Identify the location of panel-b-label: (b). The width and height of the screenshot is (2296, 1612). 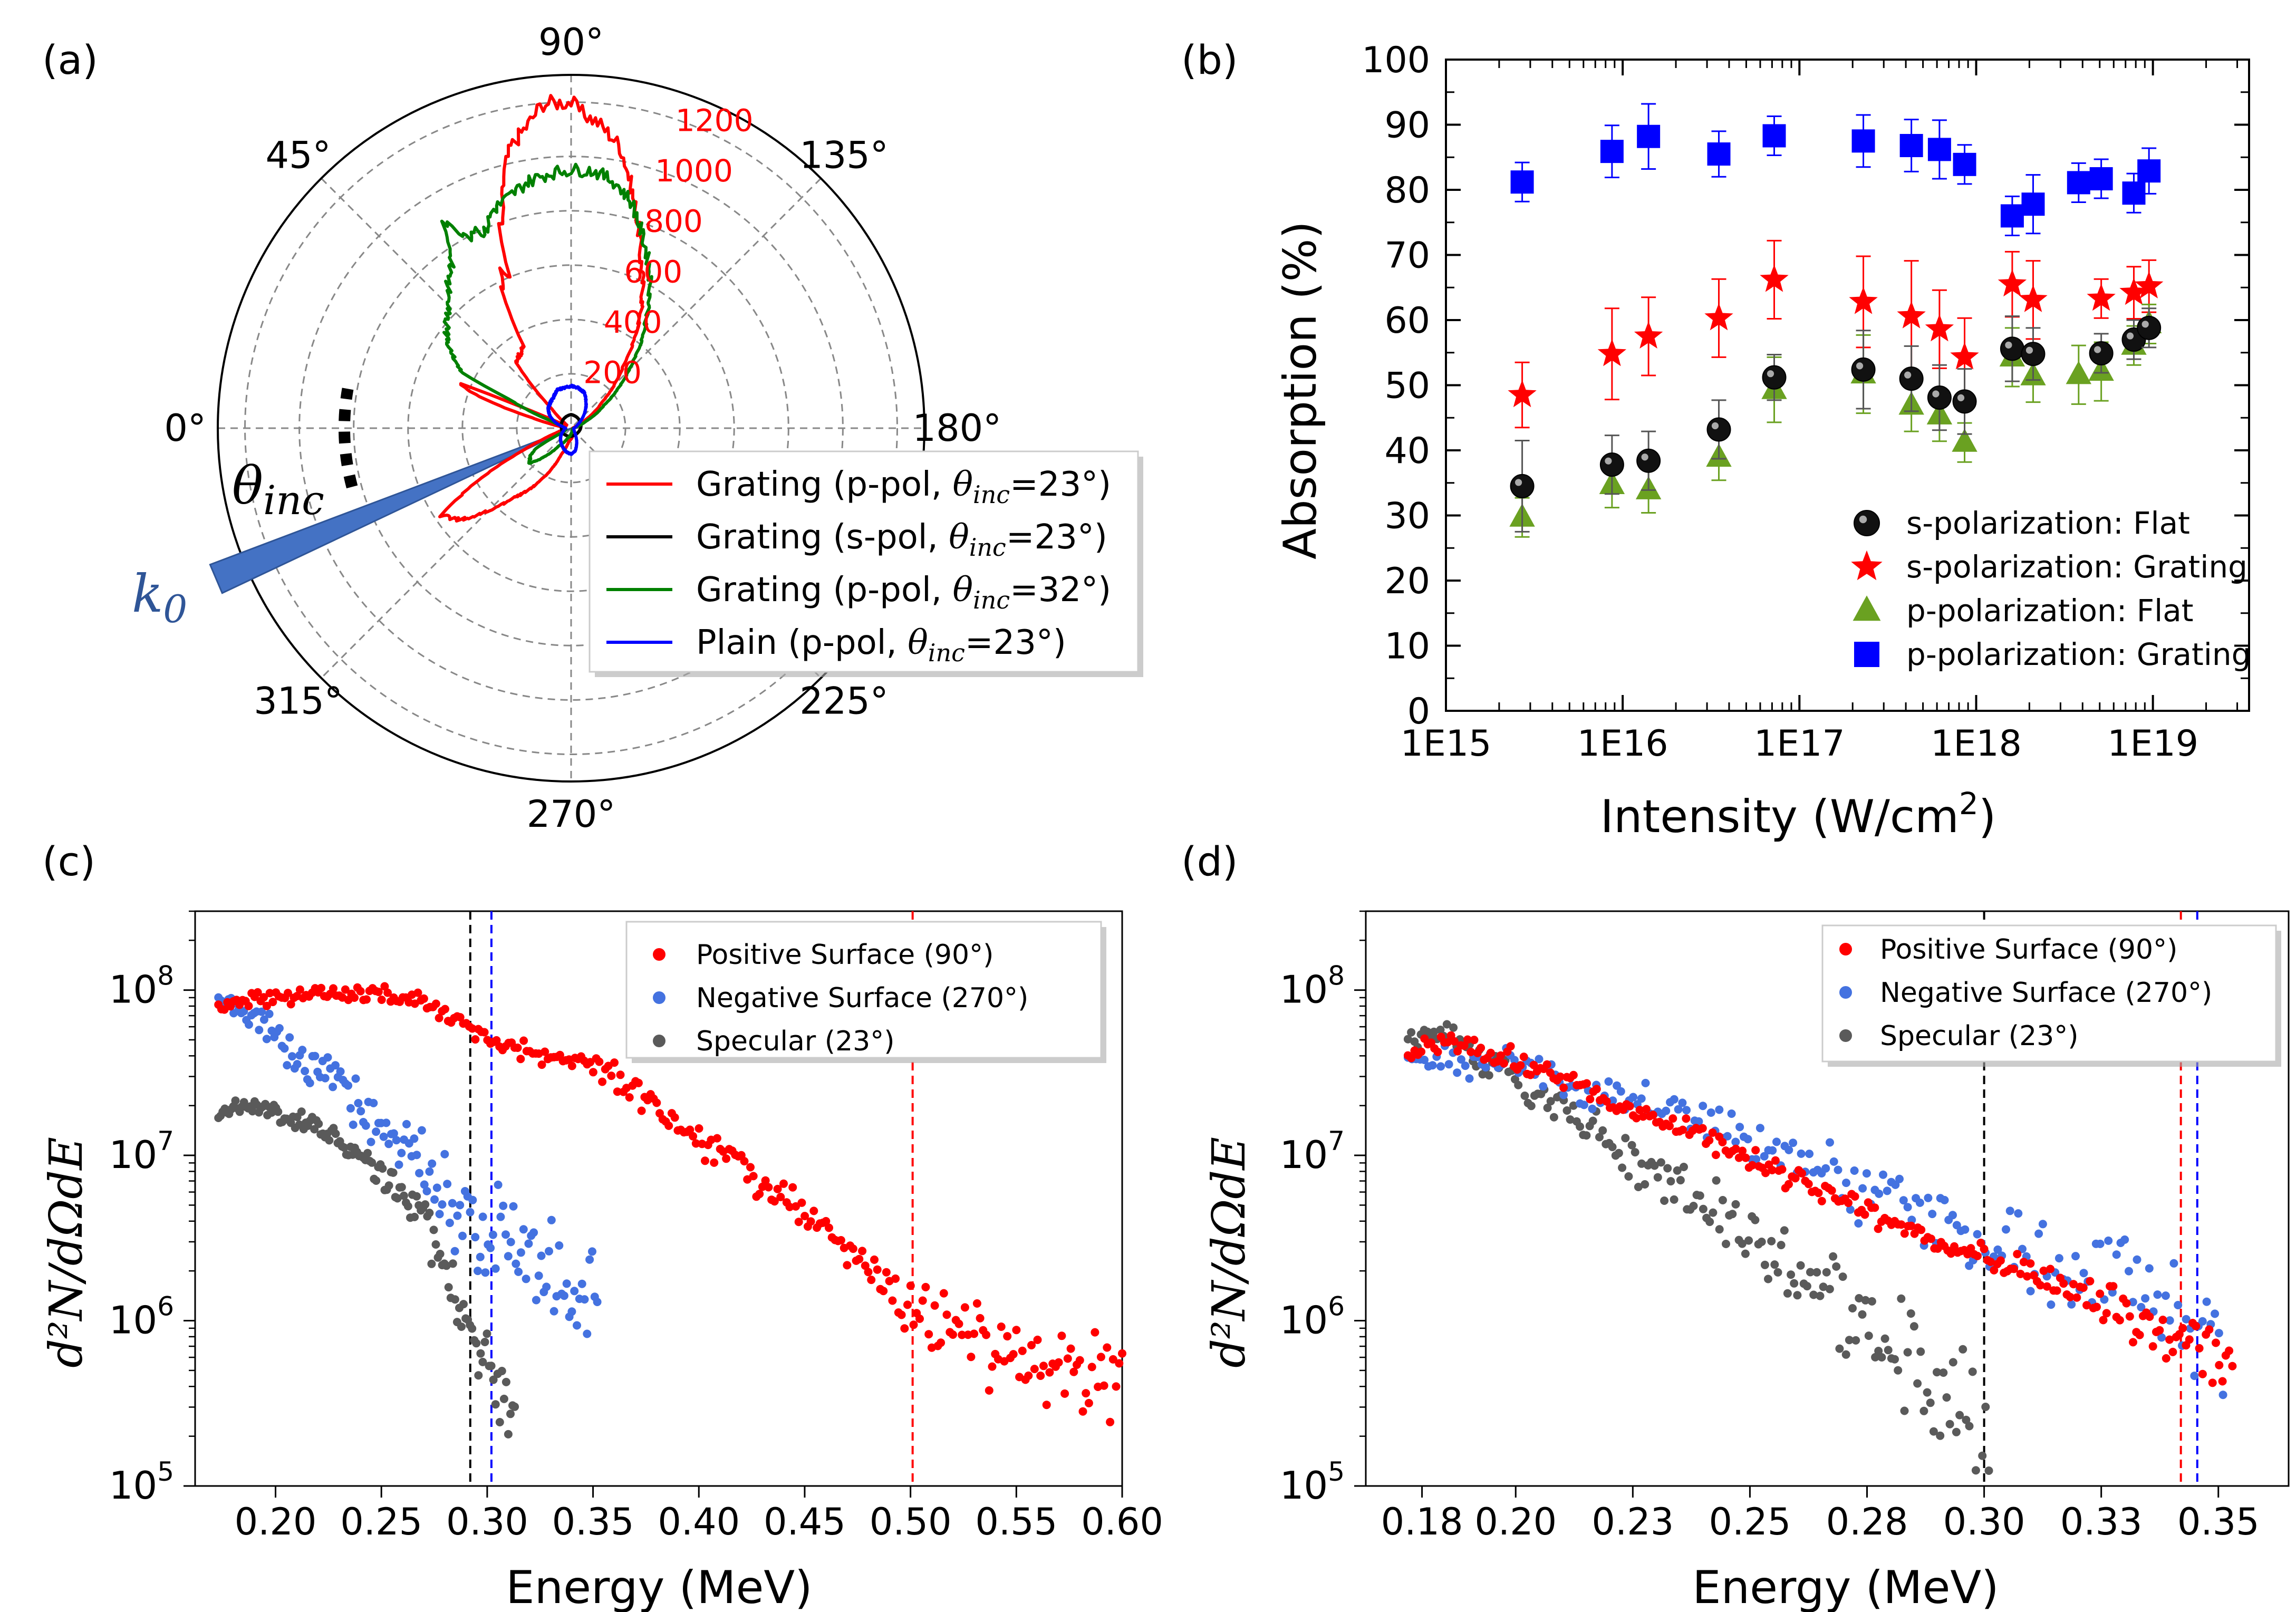
(1209, 60).